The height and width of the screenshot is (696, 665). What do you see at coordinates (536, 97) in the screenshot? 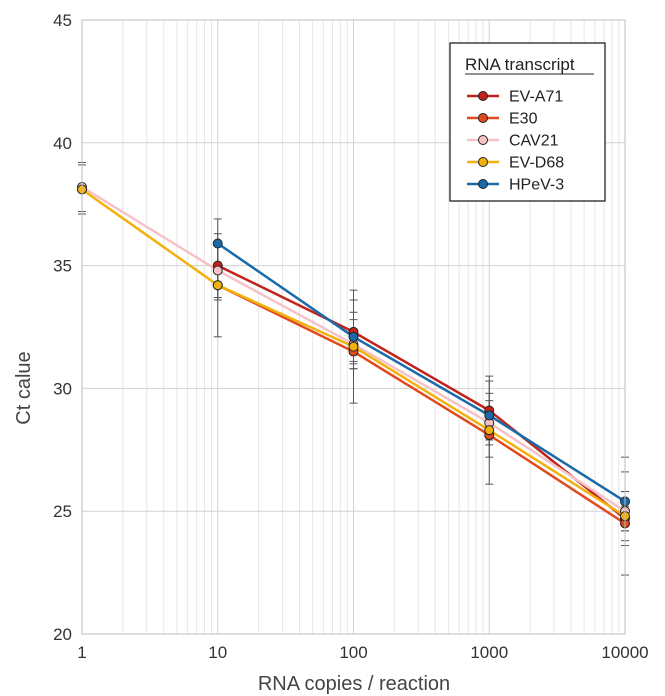
I see `legend-label: EV-A71` at bounding box center [536, 97].